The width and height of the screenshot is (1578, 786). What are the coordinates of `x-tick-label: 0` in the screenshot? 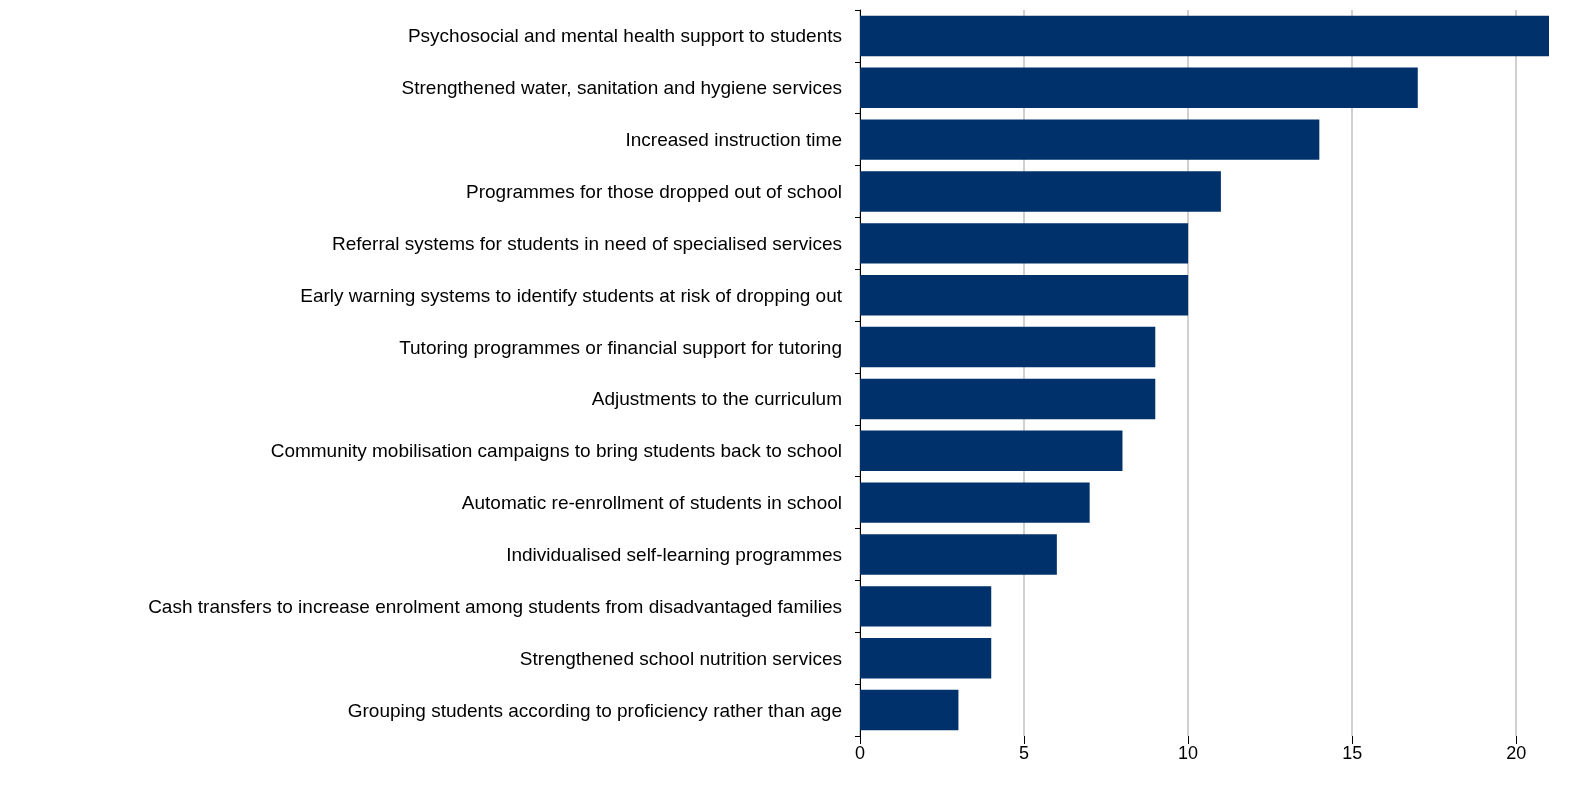 It's located at (860, 753).